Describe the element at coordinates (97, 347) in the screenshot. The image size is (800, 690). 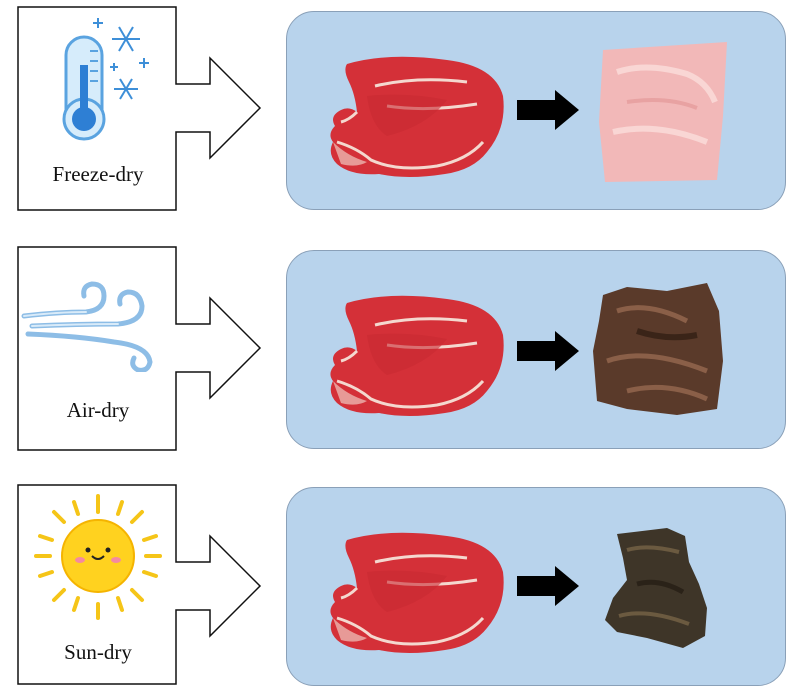
I see `wind-icon` at that location.